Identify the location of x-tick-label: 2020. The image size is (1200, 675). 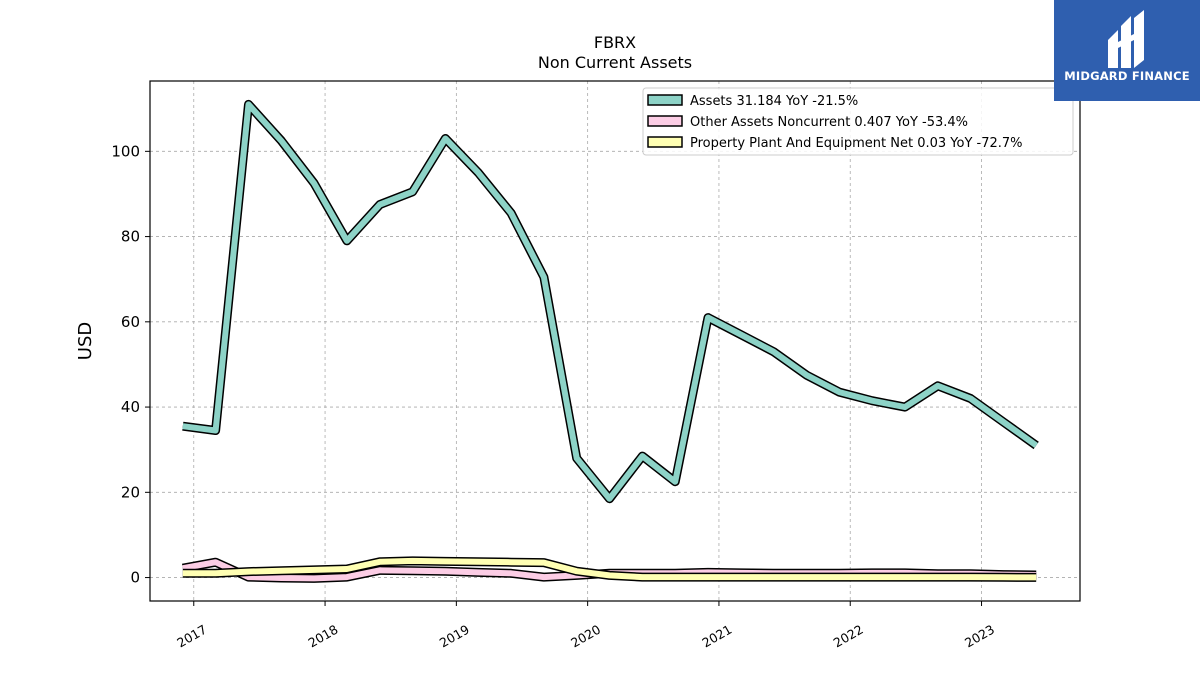
(585, 636).